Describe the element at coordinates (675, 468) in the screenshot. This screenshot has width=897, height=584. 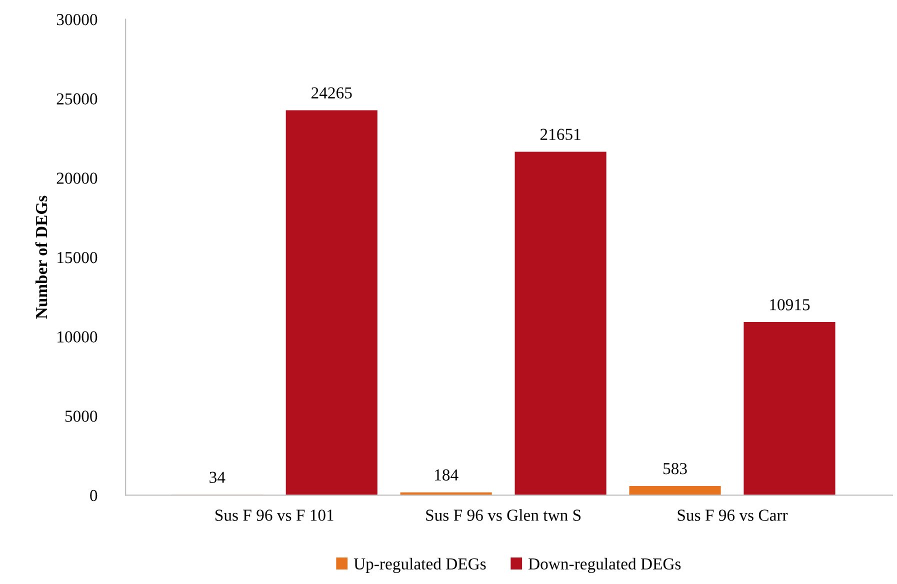
I see `data-label: 583` at that location.